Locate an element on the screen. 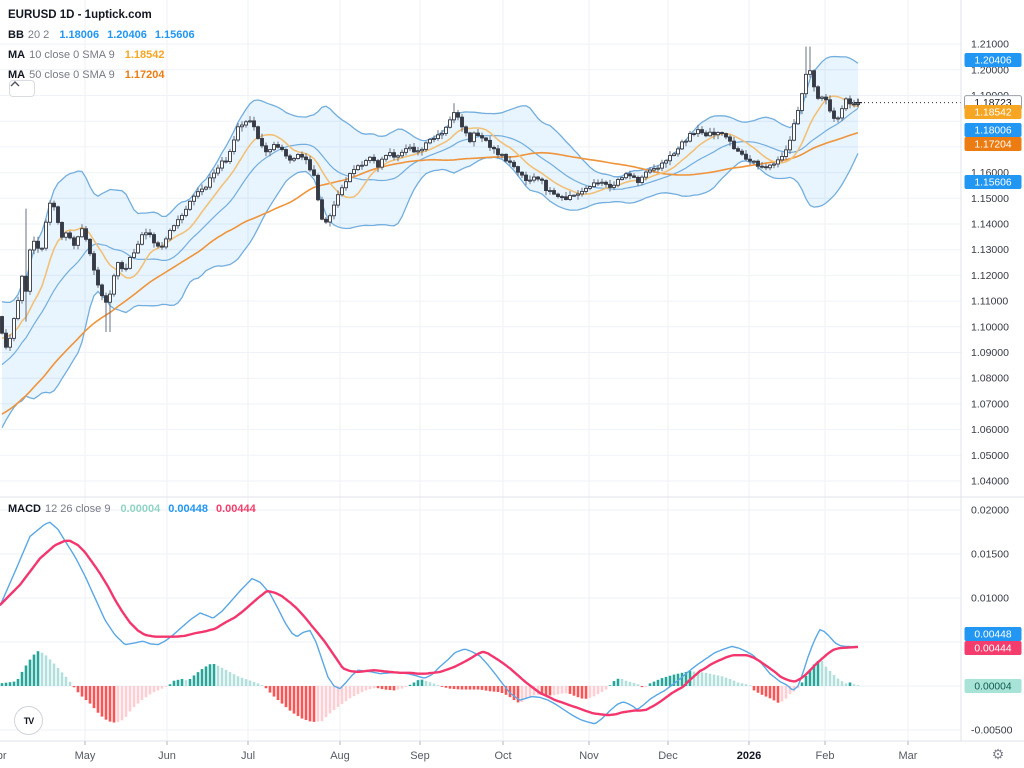  svg-text: 0.02000 is located at coordinates (990, 511).